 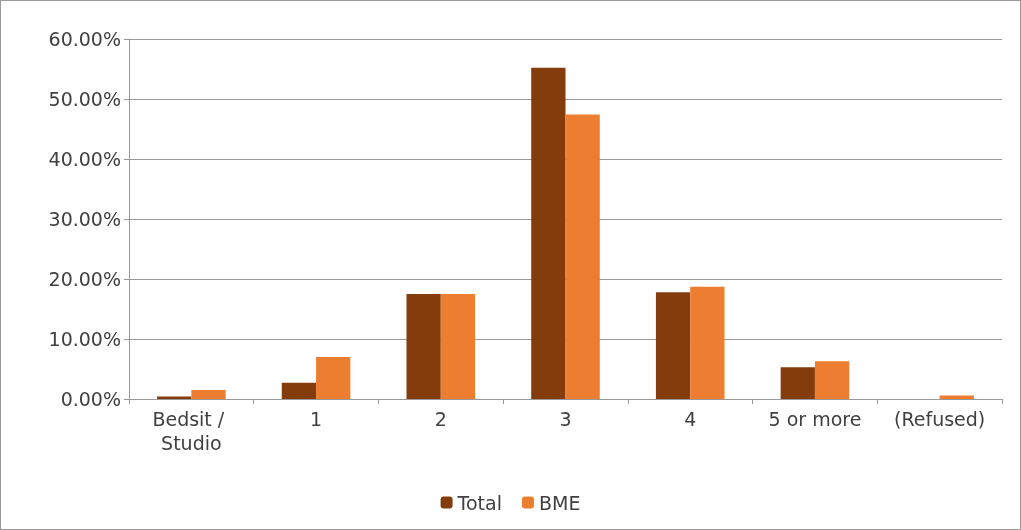 I want to click on x-tick-label: 1, so click(x=316, y=419).